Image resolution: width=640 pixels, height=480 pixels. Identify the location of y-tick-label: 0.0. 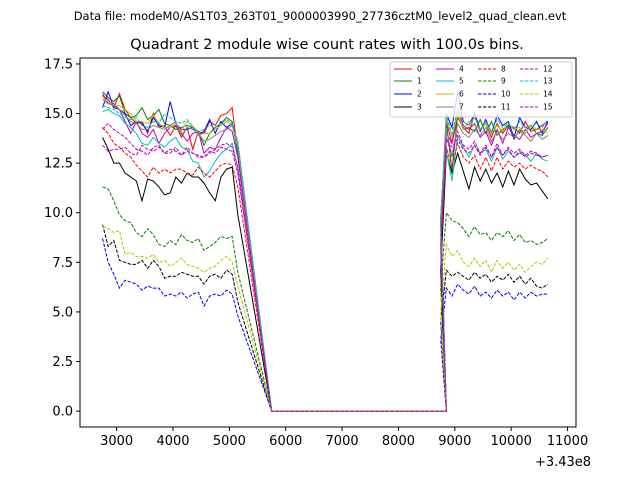
(62, 412).